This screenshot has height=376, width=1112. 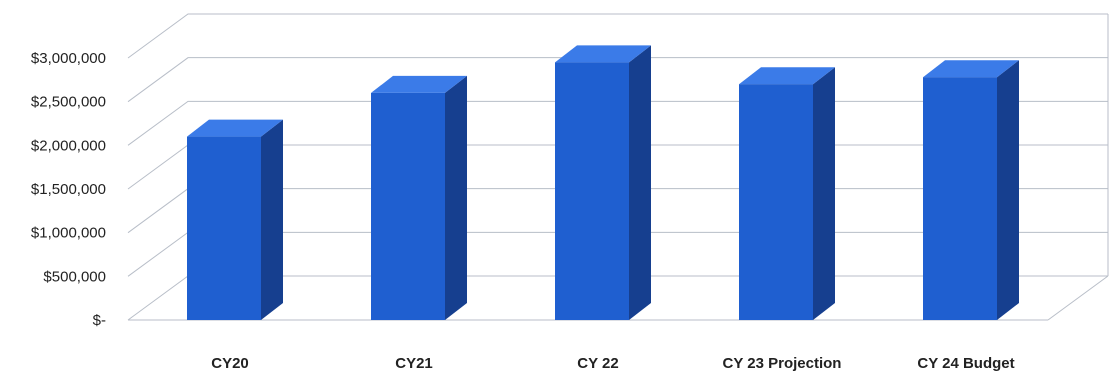 What do you see at coordinates (414, 363) in the screenshot?
I see `x-category-label: CY21` at bounding box center [414, 363].